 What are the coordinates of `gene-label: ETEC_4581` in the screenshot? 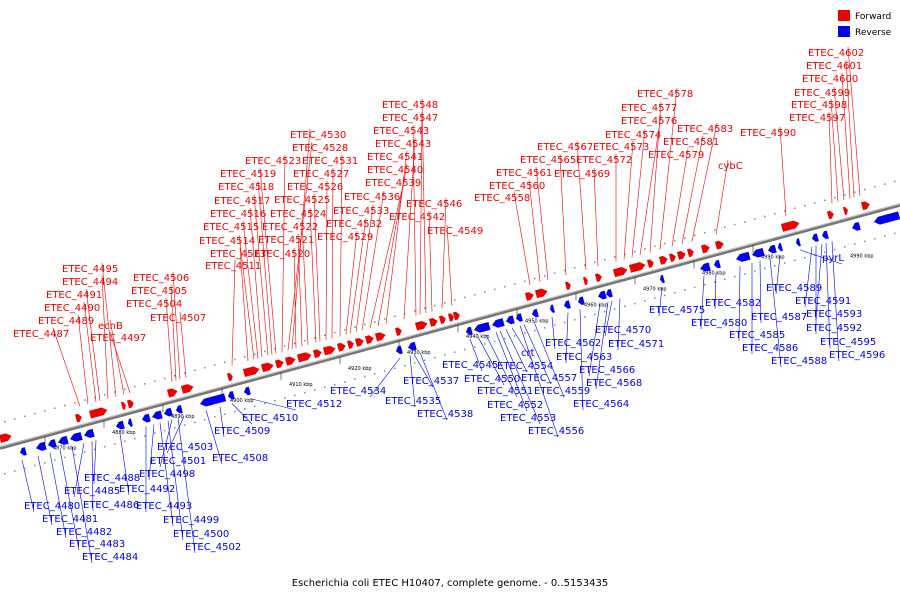 It's located at (691, 142).